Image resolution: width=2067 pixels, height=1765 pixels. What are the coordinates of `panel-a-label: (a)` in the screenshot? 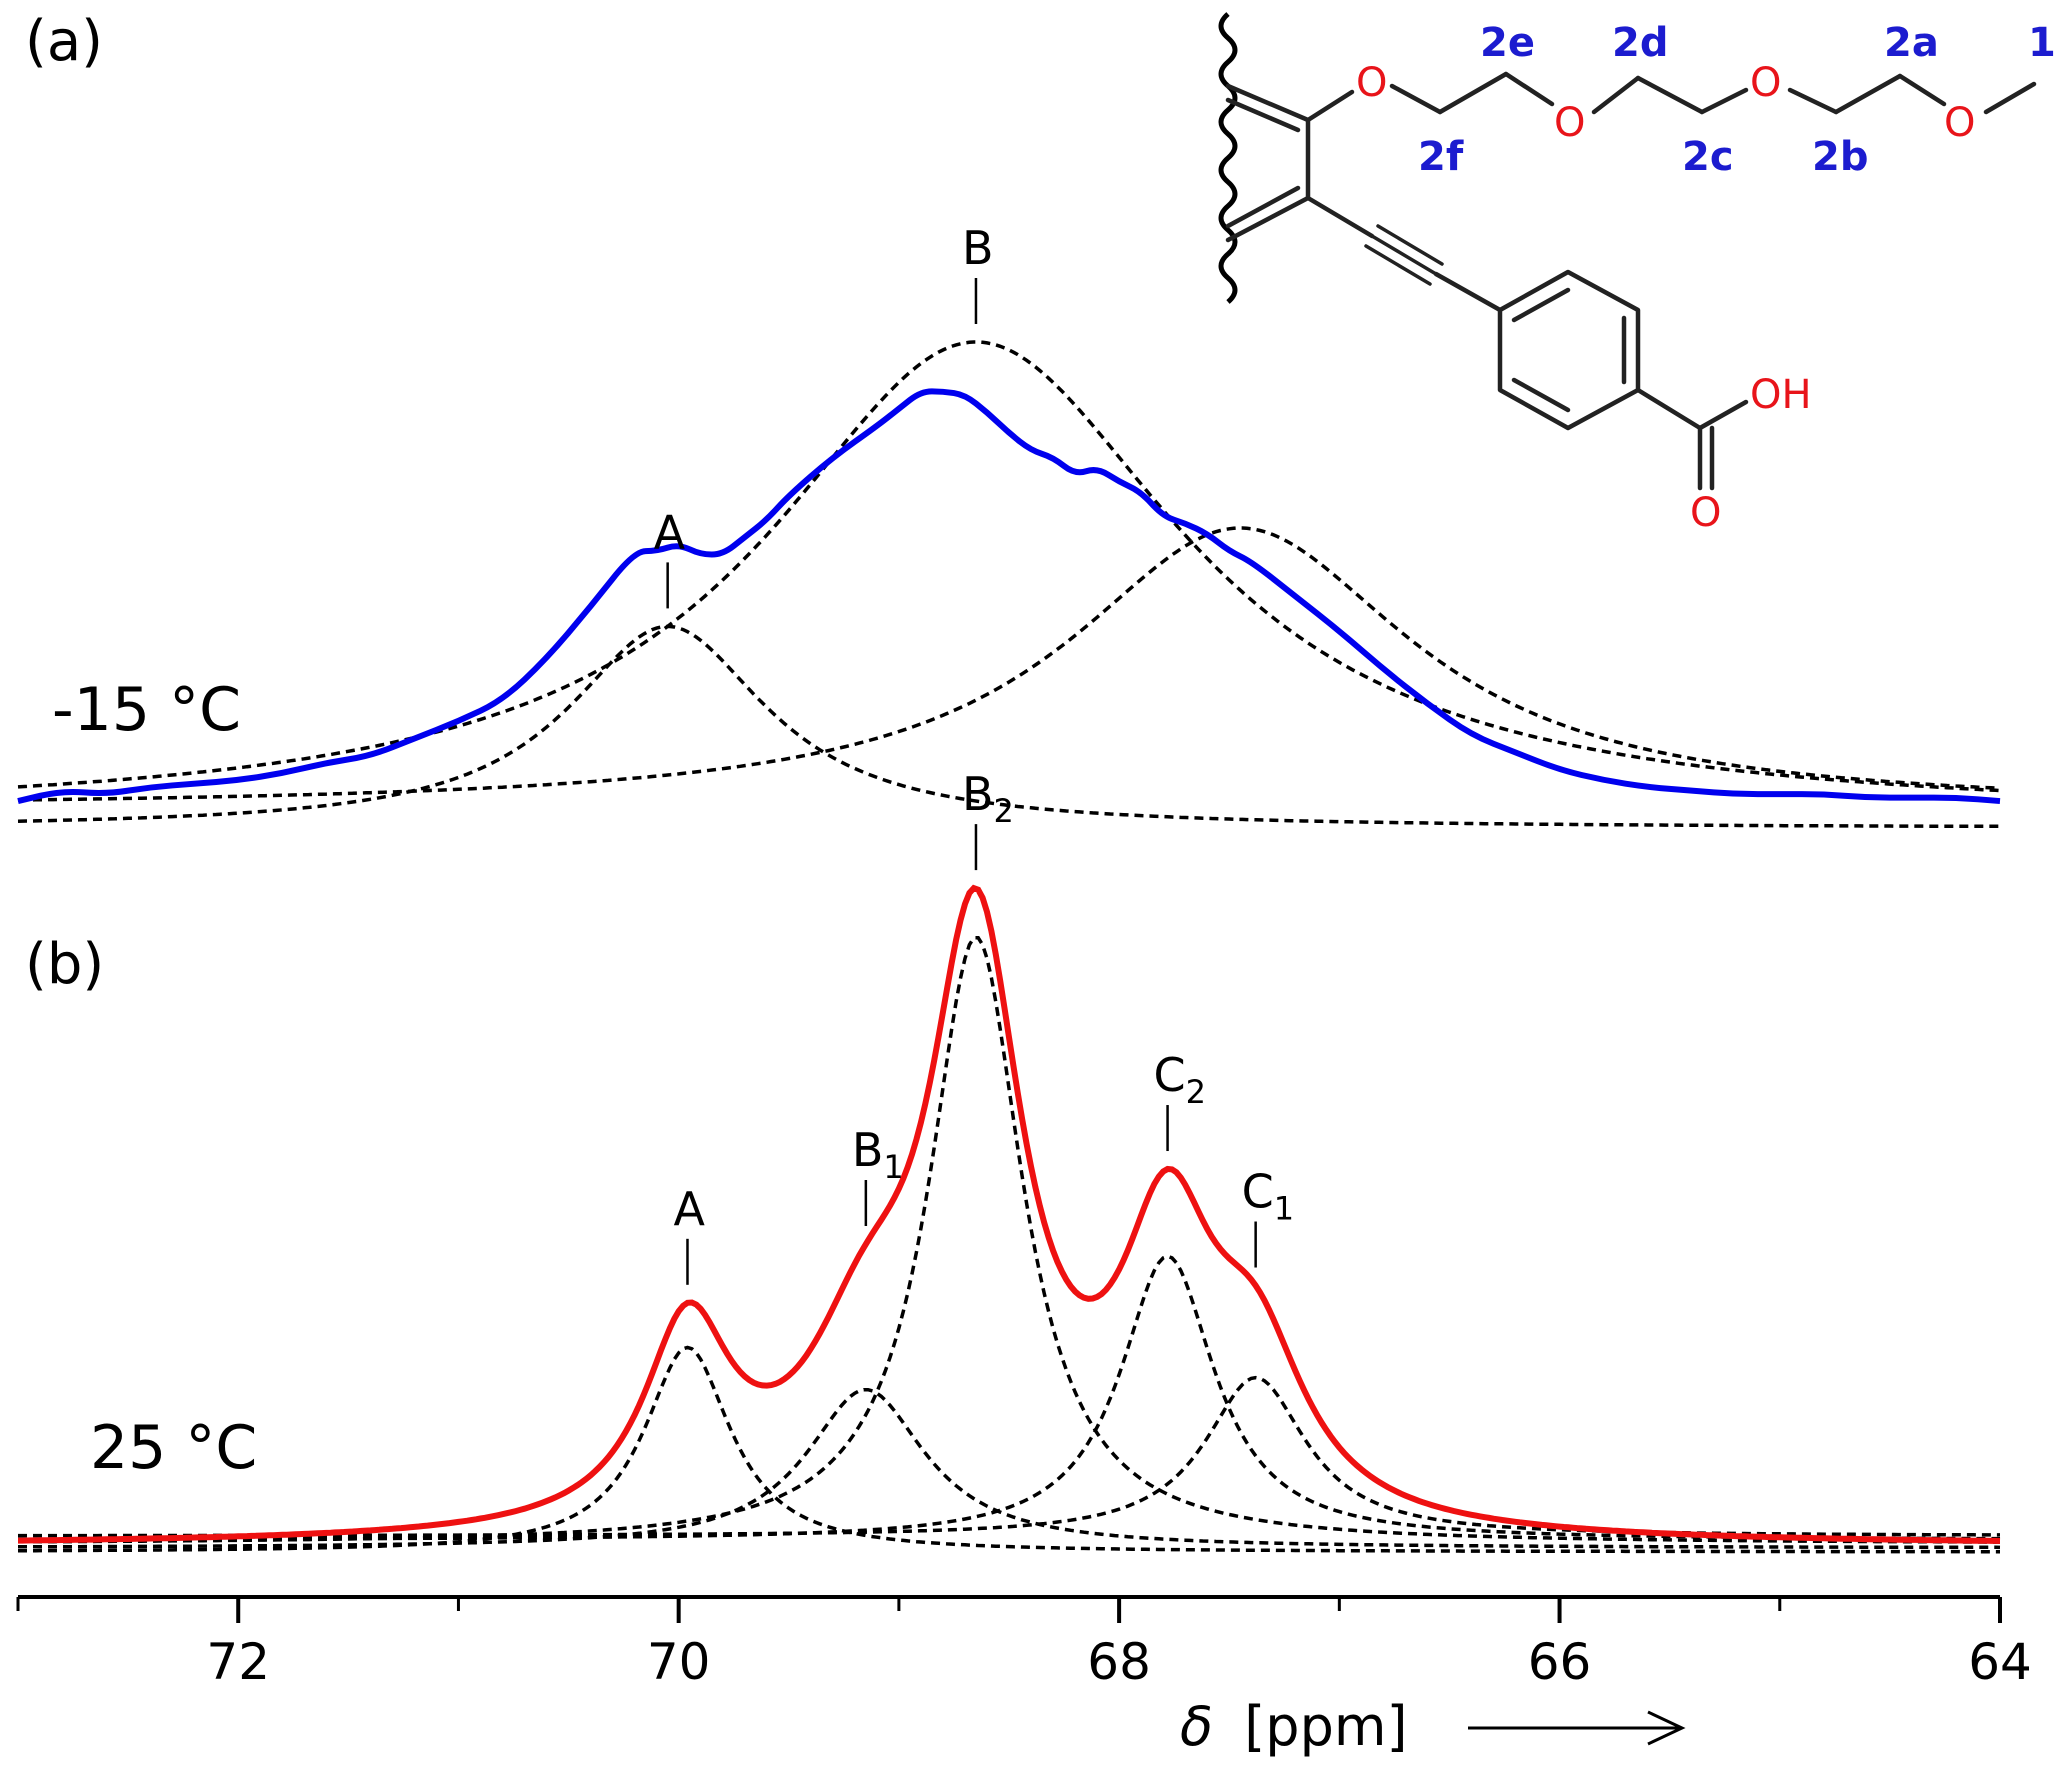 It's located at (64, 41).